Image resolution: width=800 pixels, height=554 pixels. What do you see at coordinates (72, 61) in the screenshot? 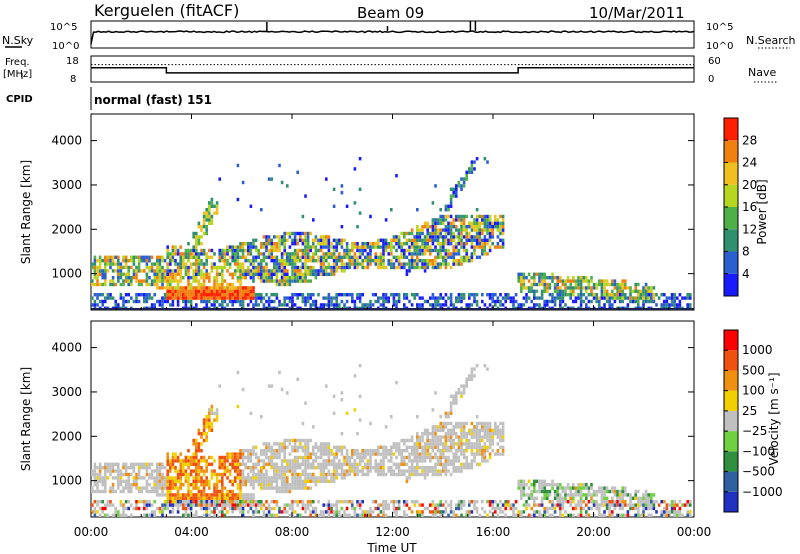
I see `freq-tick-top: 18` at bounding box center [72, 61].